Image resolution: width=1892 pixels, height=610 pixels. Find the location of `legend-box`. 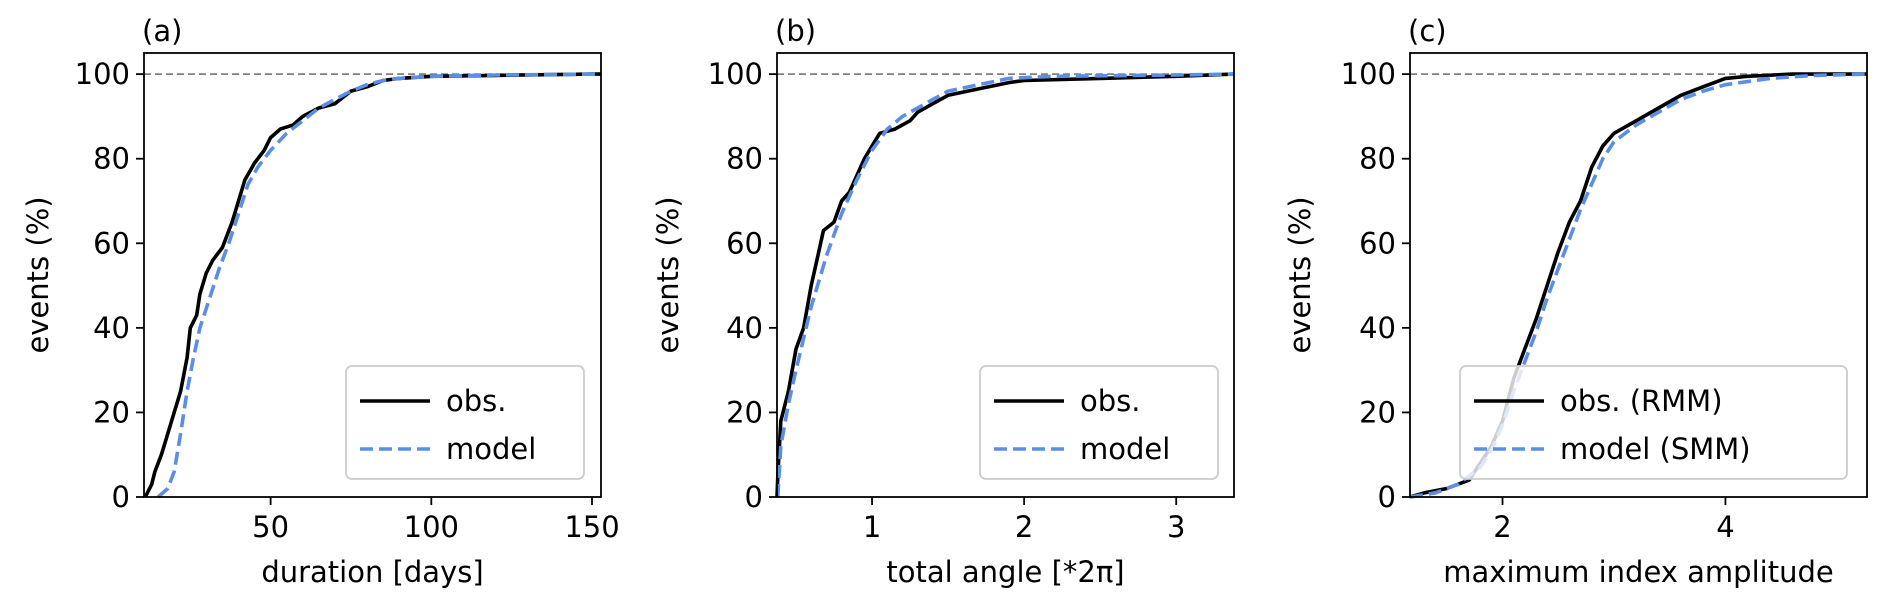

legend-box is located at coordinates (1653, 422).